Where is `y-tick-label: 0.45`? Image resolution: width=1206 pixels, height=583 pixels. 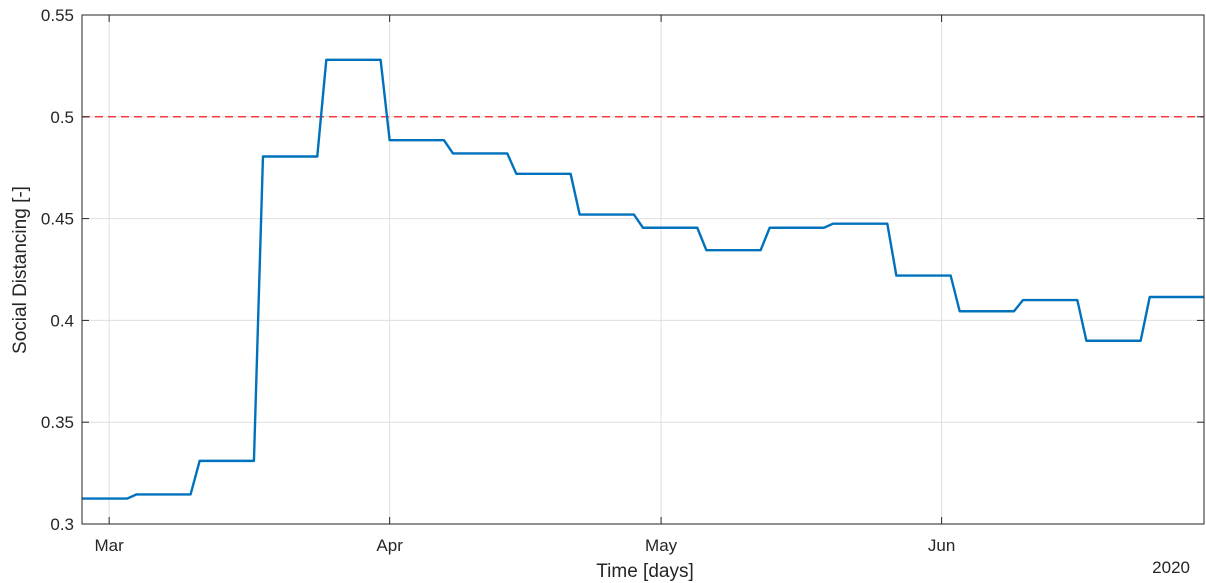
y-tick-label: 0.45 is located at coordinates (57, 219).